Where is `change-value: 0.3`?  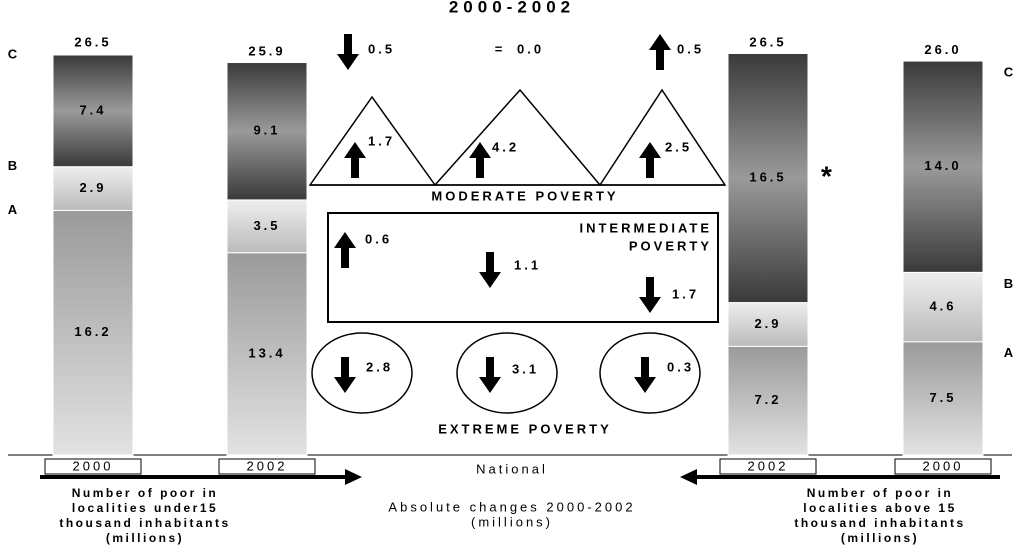
change-value: 0.3 is located at coordinates (680, 366).